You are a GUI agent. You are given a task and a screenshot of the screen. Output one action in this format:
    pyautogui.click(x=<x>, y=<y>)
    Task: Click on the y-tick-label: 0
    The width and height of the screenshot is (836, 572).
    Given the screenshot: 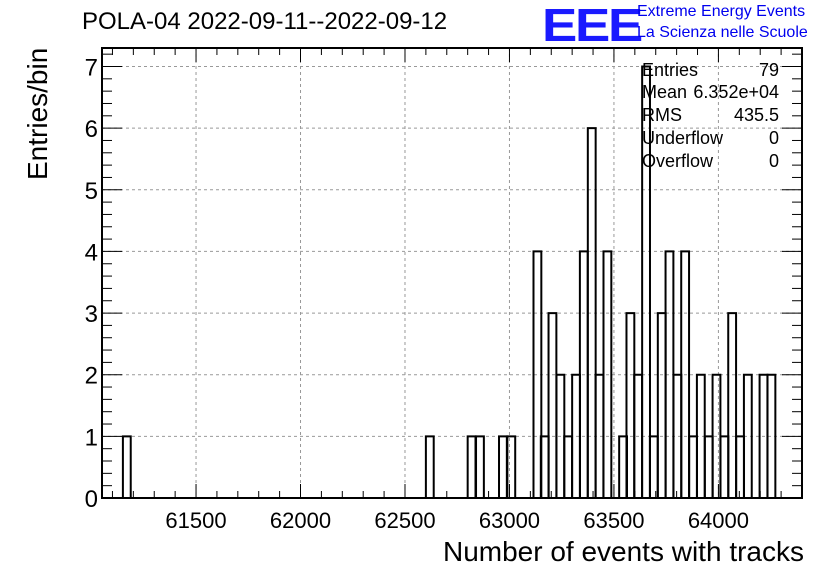 What is the action you would take?
    pyautogui.click(x=91, y=499)
    